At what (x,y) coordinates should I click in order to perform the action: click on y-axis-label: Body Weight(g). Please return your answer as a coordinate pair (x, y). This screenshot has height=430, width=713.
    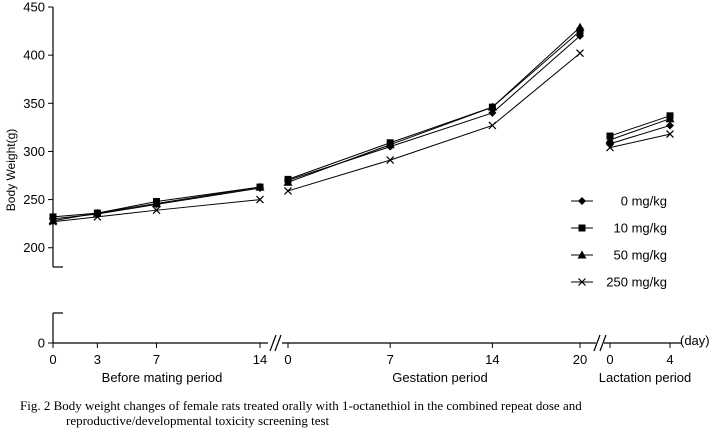
    Looking at the image, I should click on (11, 170).